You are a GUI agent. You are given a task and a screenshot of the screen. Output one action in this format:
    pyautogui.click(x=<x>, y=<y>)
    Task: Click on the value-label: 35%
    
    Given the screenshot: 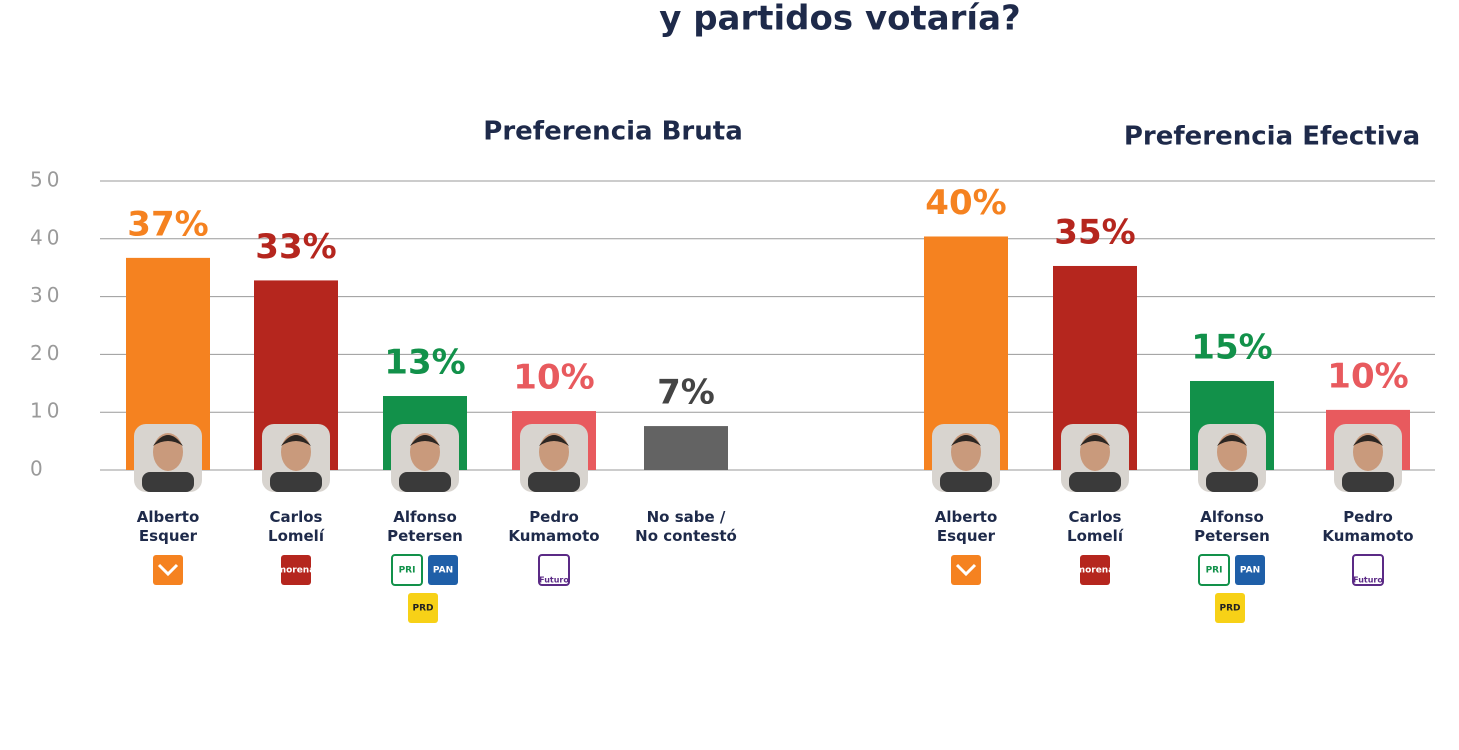 What is the action you would take?
    pyautogui.click(x=1094, y=232)
    